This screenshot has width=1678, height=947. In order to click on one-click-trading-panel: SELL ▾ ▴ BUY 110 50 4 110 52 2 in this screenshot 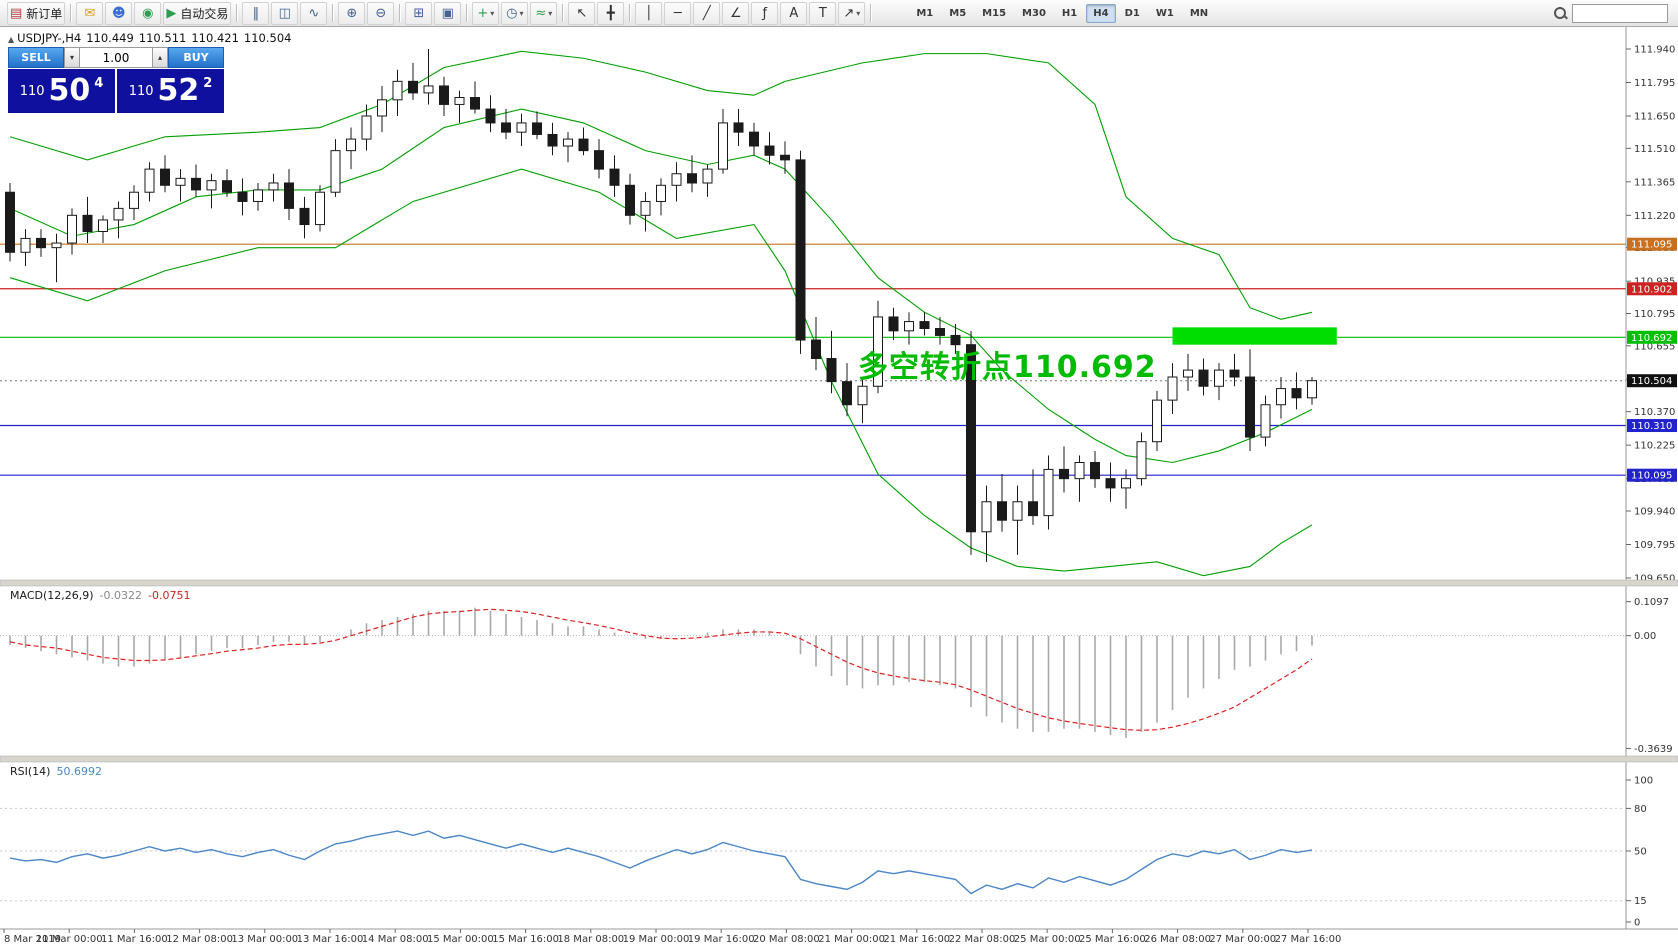, I will do `click(116, 80)`.